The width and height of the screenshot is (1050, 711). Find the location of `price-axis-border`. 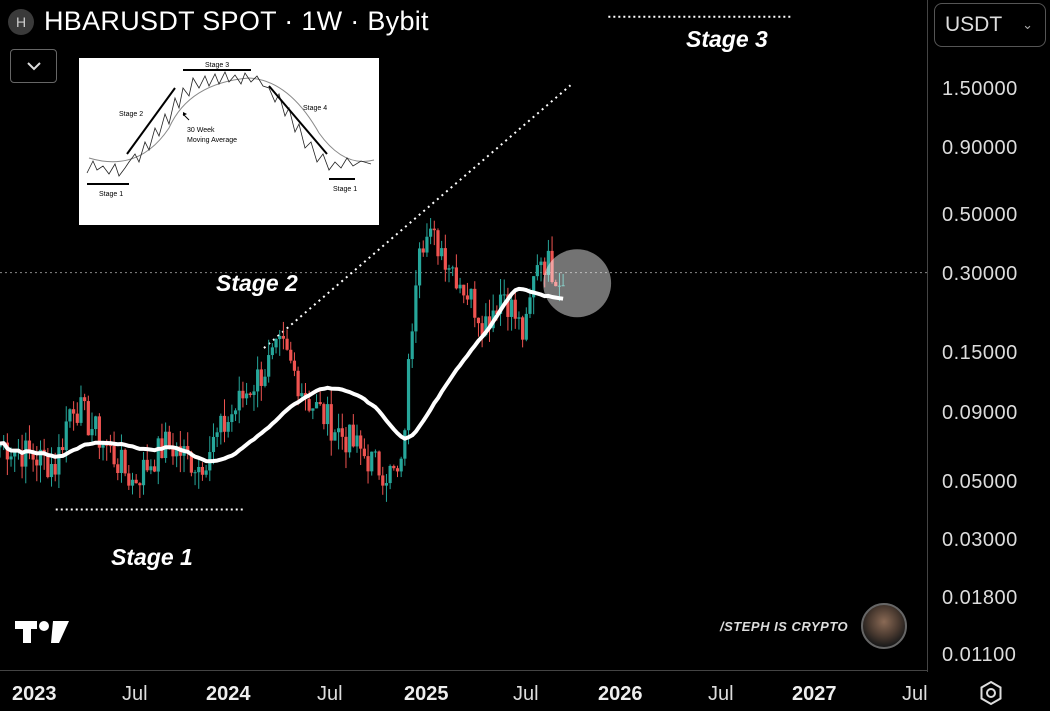

price-axis-border is located at coordinates (927, 336).